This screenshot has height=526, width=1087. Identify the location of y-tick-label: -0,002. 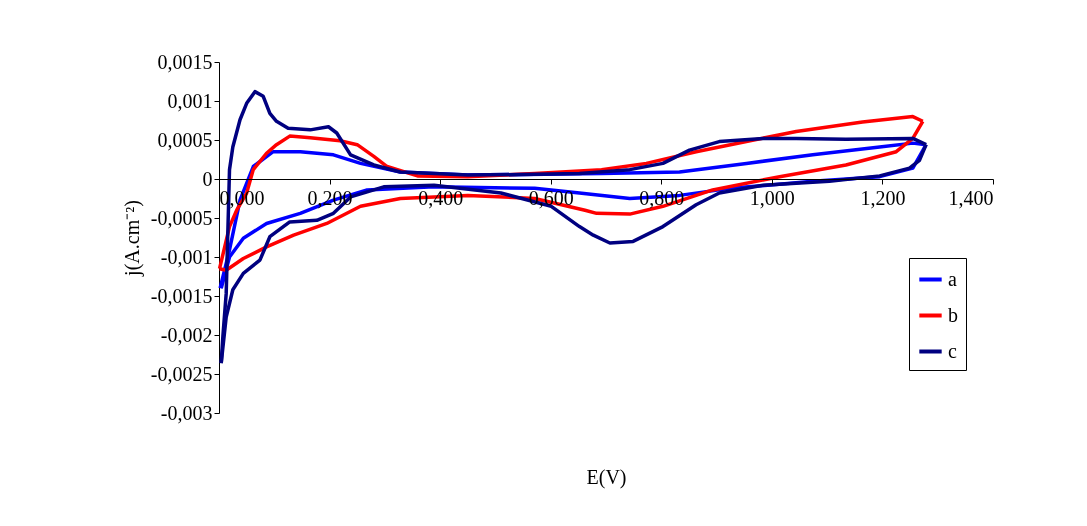
(186, 334).